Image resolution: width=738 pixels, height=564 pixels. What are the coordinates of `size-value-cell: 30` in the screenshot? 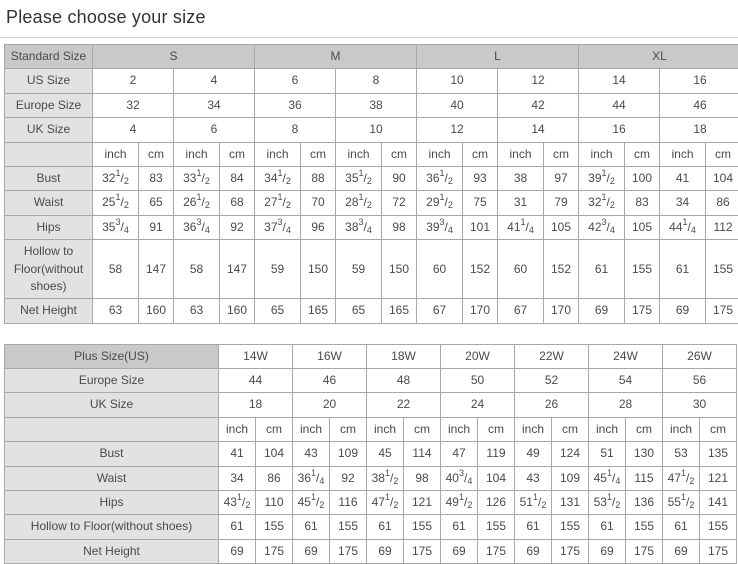 It's located at (700, 405).